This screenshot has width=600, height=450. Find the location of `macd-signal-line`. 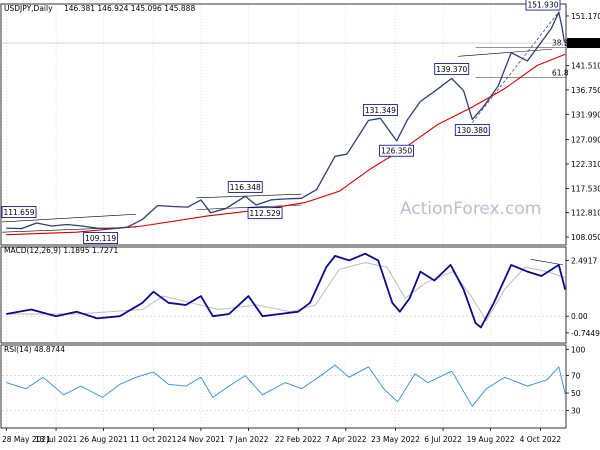

macd-signal-line is located at coordinates (286, 292).